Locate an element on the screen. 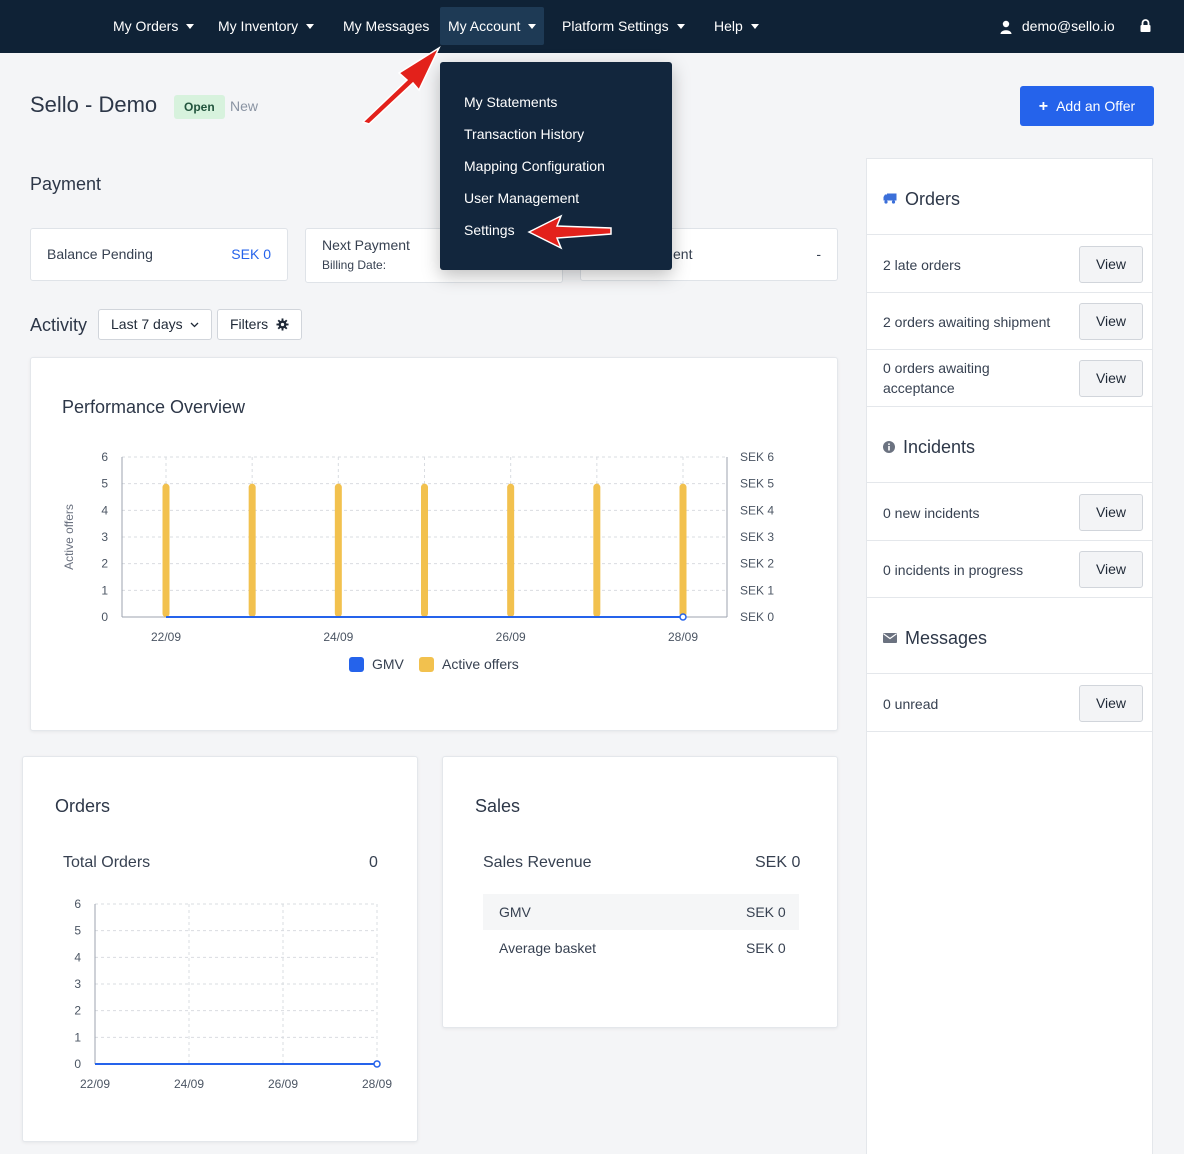 Image resolution: width=1184 pixels, height=1154 pixels. late-orders-label: 2 late orders is located at coordinates (922, 265).